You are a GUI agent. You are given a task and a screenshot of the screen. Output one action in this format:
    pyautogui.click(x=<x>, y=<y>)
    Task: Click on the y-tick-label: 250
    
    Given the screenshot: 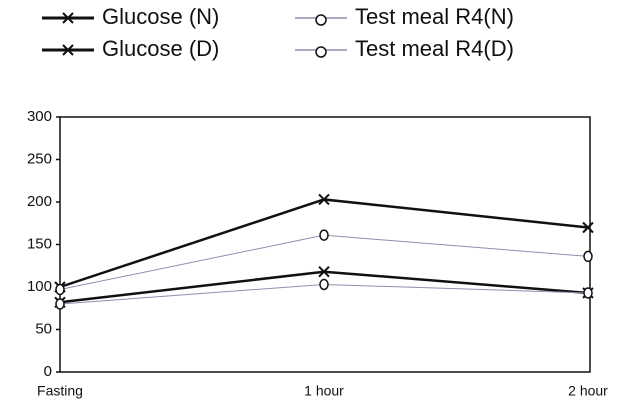 What is the action you would take?
    pyautogui.click(x=39, y=158)
    